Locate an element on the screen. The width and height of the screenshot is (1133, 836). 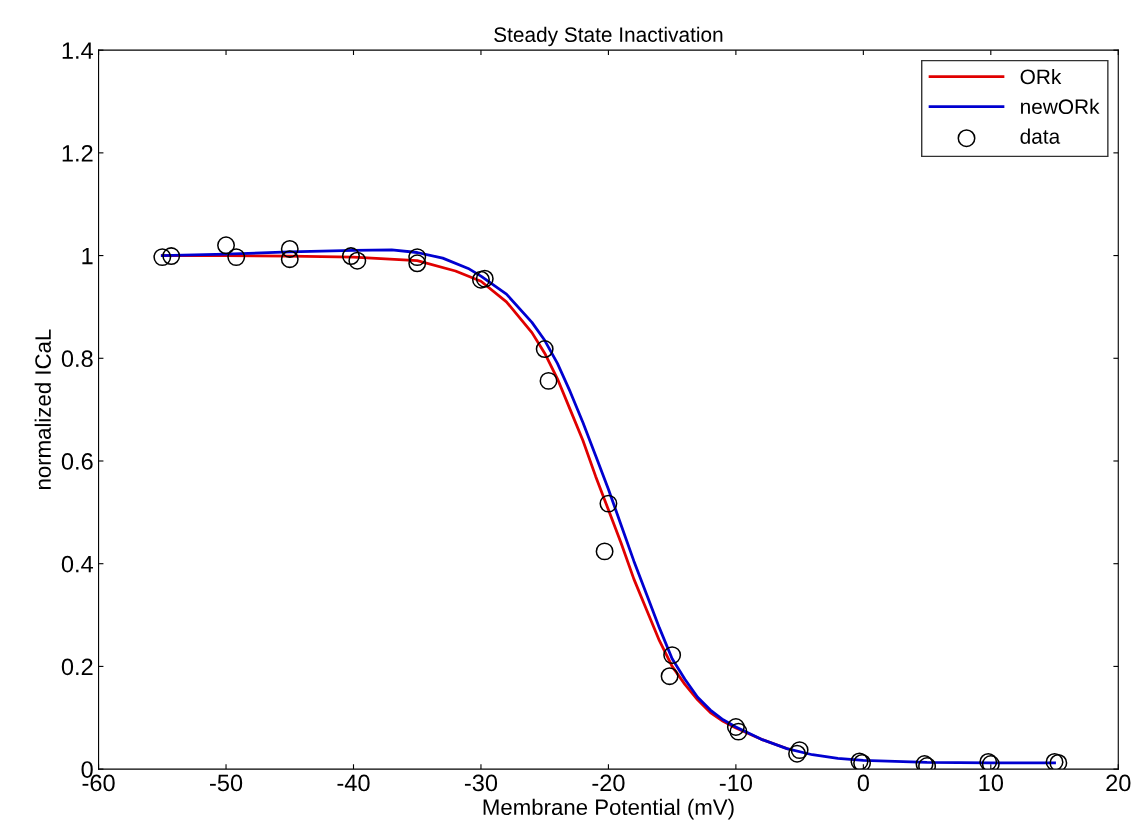
x-axis-title: Membrane Potential (mV) is located at coordinates (608, 809).